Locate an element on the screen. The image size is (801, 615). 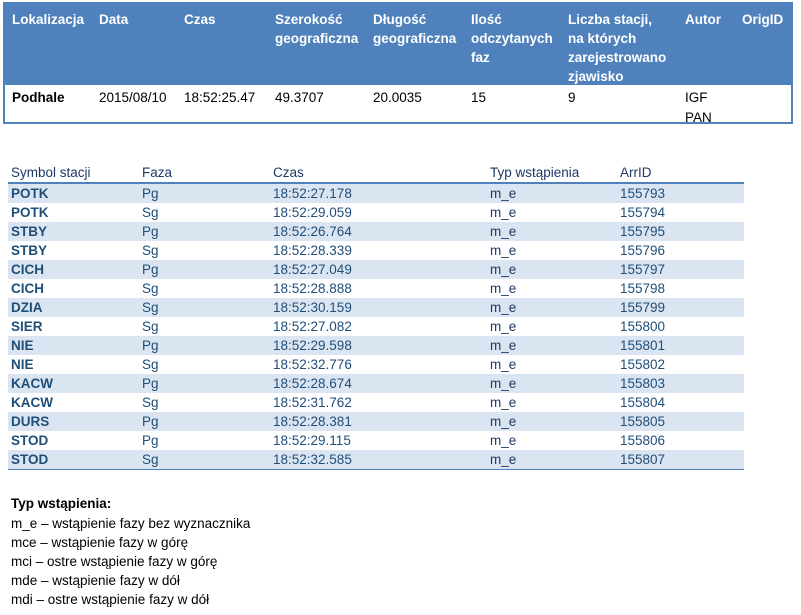
table-row: STOD Sg 18:52:32.585 m_e 155807 is located at coordinates (376, 459).